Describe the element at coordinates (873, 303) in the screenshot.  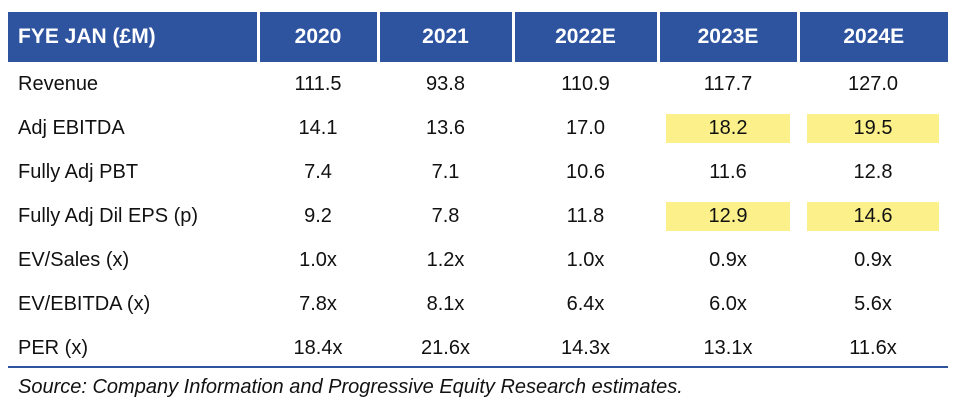
I see `cell: 5.6x` at that location.